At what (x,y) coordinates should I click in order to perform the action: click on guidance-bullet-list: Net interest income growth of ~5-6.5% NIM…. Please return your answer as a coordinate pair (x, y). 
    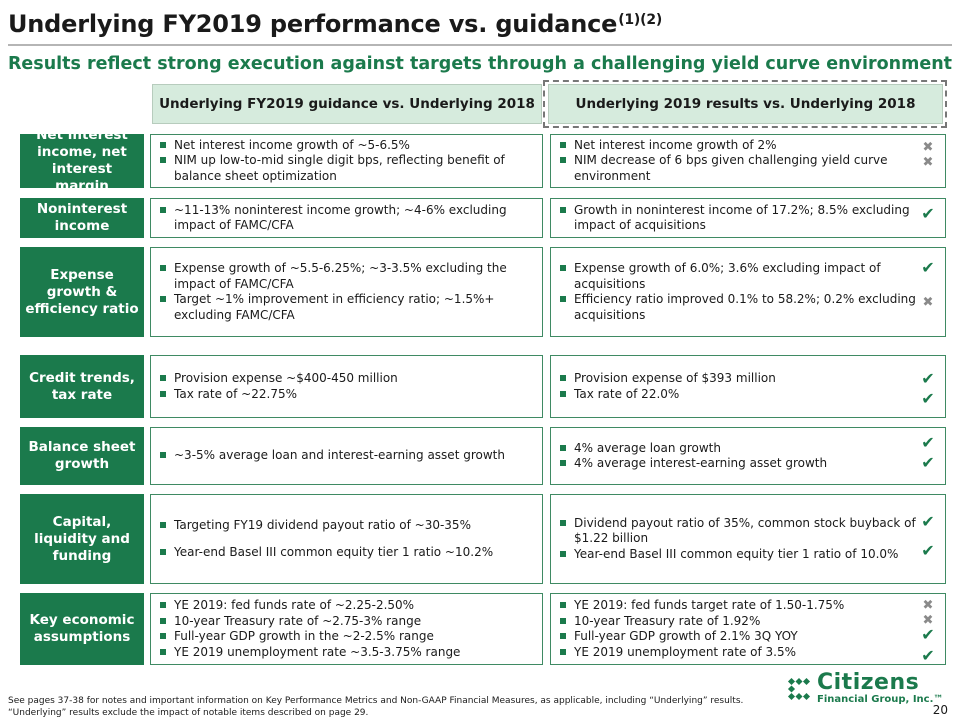
    Looking at the image, I should click on (346, 161).